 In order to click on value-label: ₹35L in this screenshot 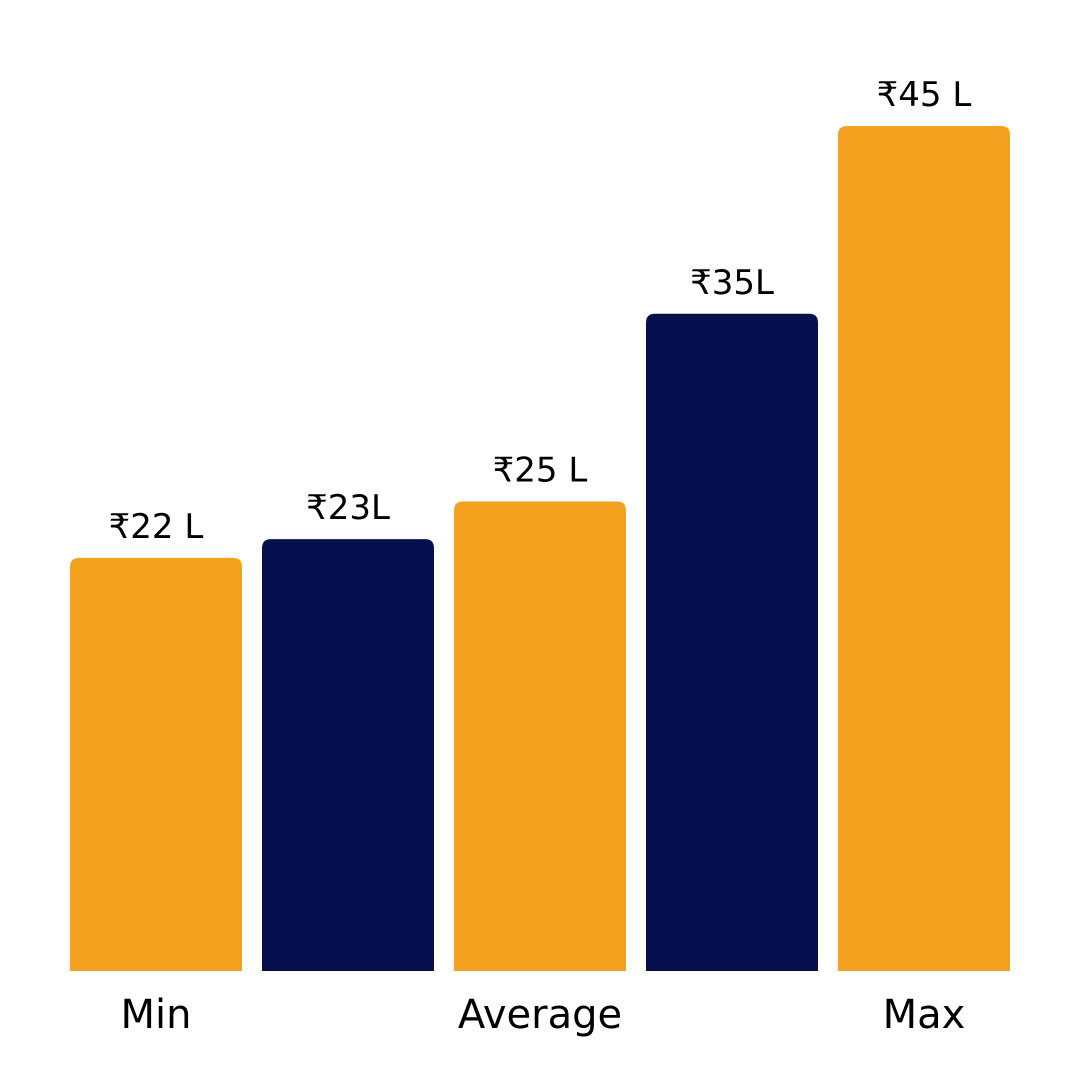, I will do `click(732, 283)`.